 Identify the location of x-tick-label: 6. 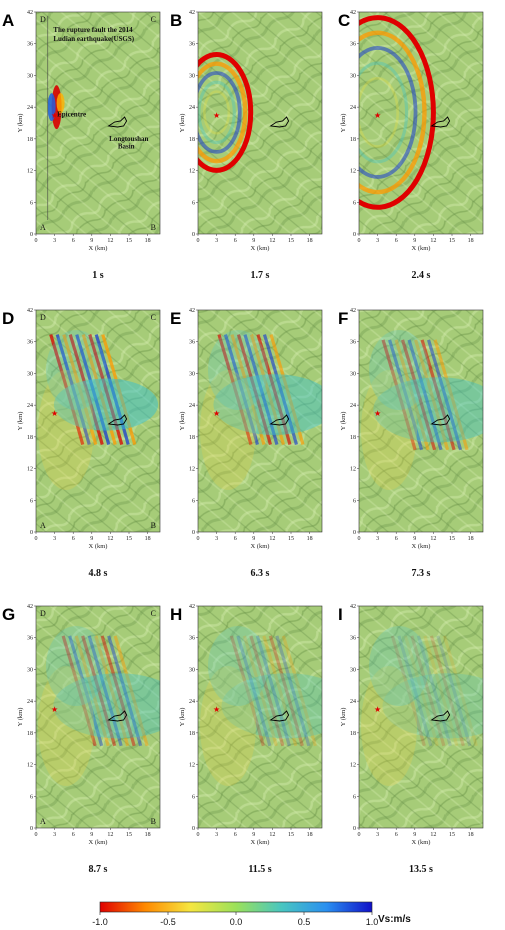
(73, 539).